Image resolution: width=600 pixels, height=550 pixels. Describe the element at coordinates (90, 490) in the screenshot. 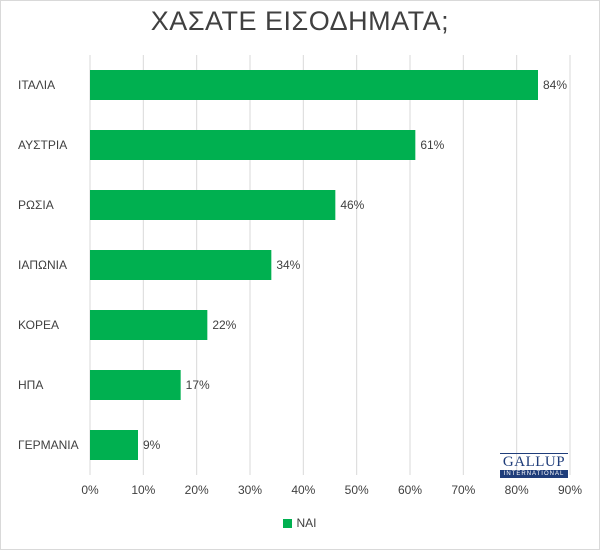

I see `x-tick-label: 0%` at that location.